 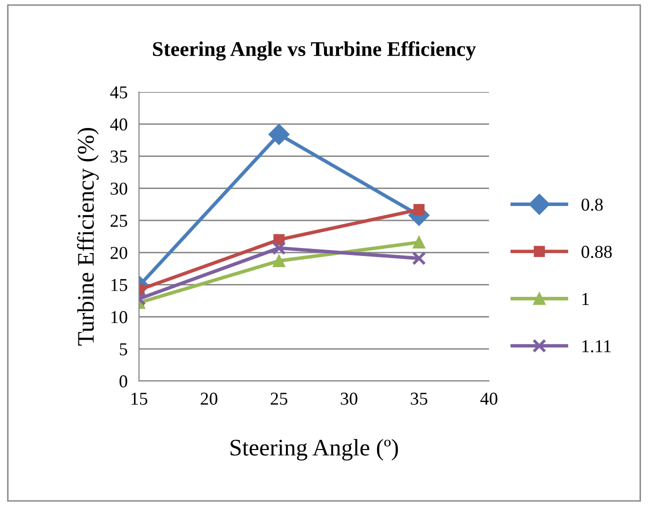 What do you see at coordinates (119, 188) in the screenshot?
I see `y-tick-label: 30` at bounding box center [119, 188].